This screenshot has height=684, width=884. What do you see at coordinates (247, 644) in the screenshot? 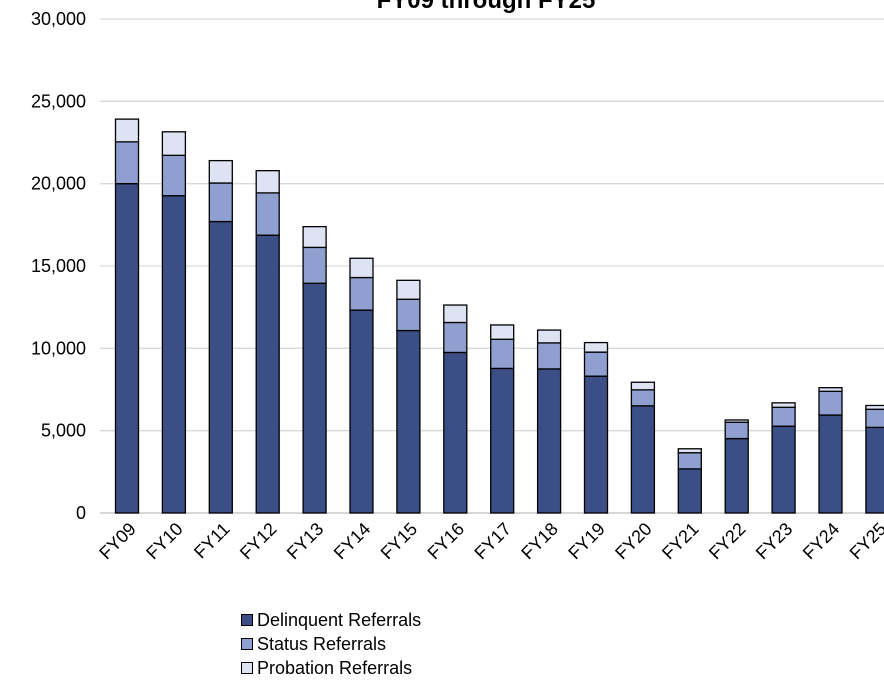
I see `legend-swatch-status` at bounding box center [247, 644].